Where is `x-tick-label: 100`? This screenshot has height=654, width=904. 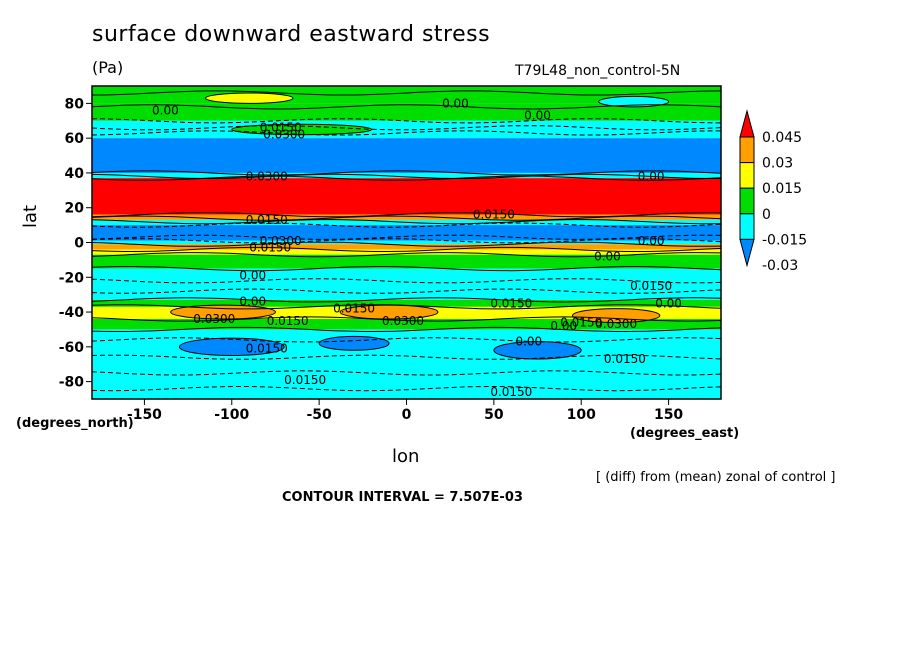 x-tick-label: 100 is located at coordinates (581, 415).